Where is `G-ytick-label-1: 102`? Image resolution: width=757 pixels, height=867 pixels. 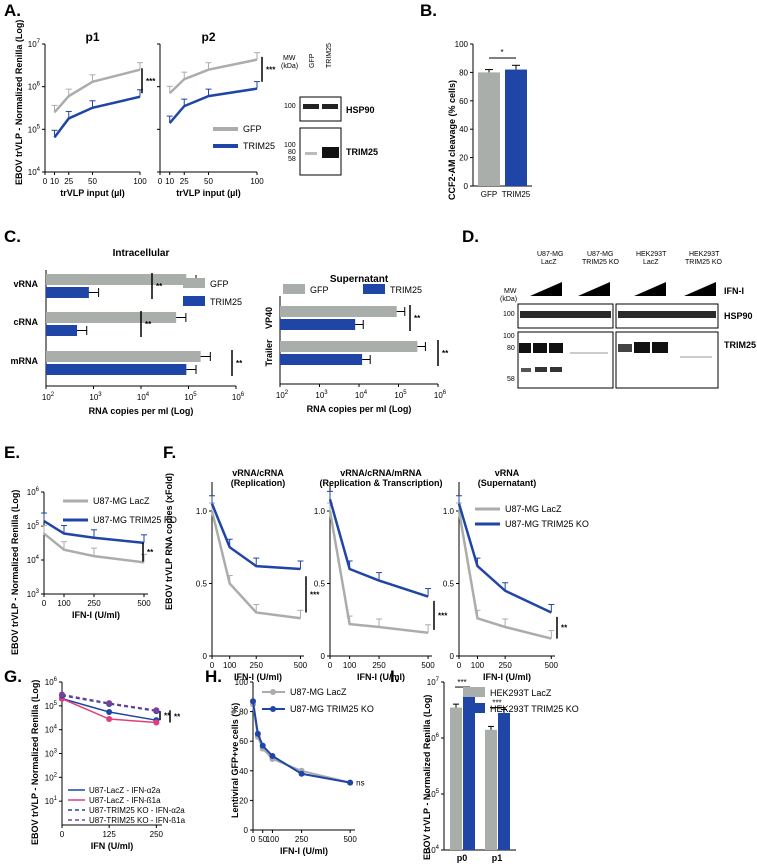 G-ytick-label-1: 102 is located at coordinates (51, 777).